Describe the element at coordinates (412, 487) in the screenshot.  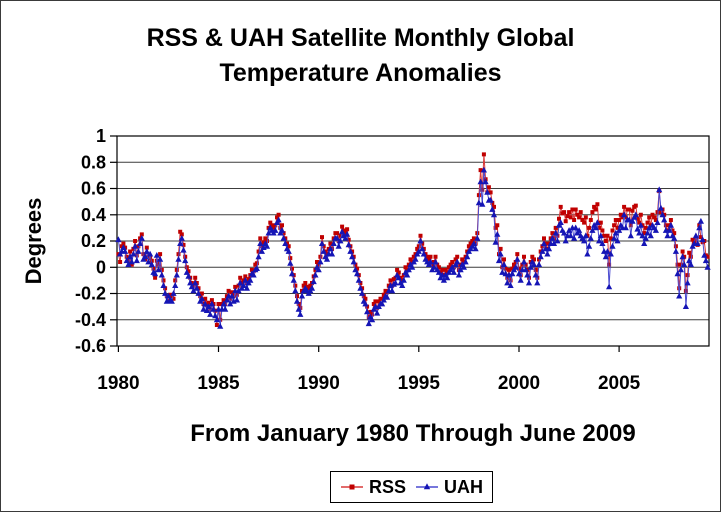
I see `legend: RSS UAH` at that location.